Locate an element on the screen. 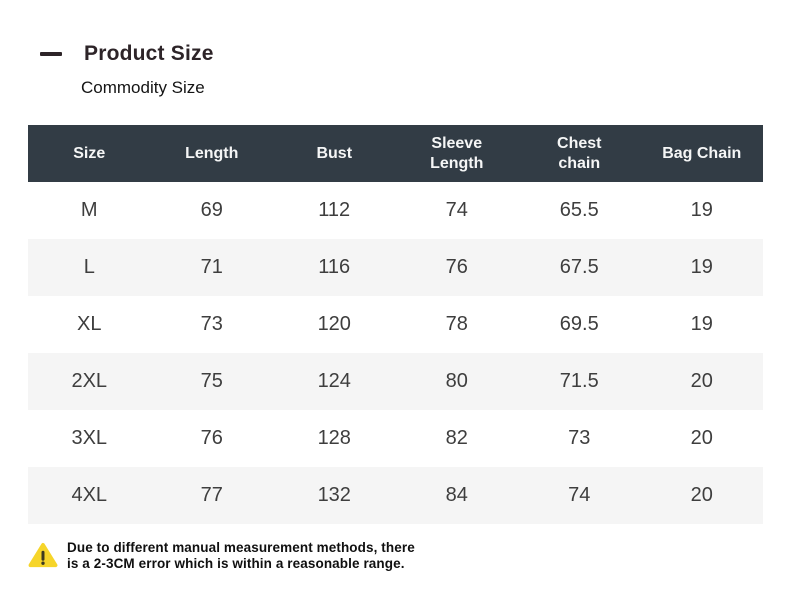  value-cell: 128 is located at coordinates (334, 438).